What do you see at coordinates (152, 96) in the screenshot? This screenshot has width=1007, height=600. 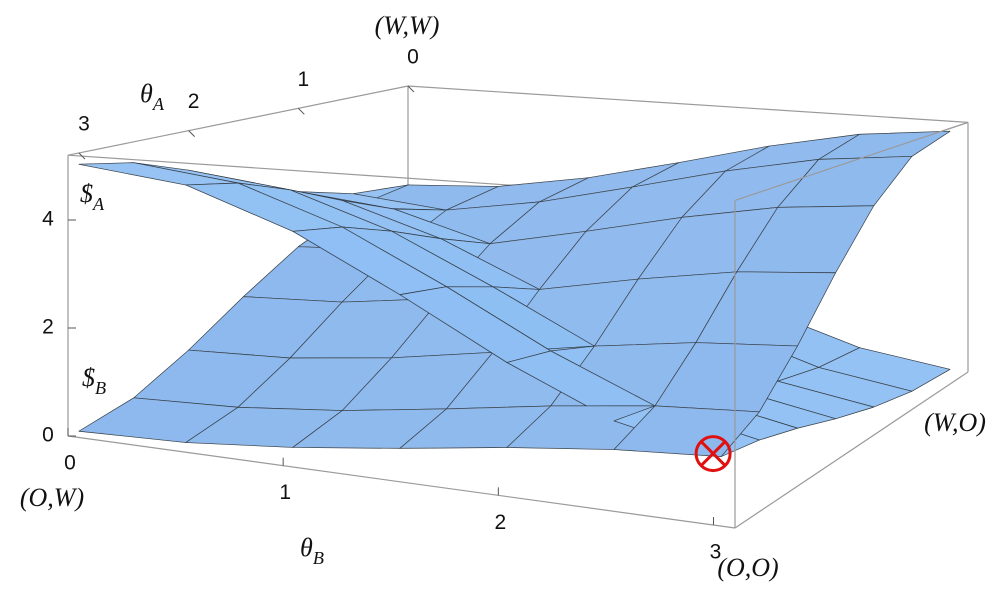 I see `y-axis-title: θA` at bounding box center [152, 96].